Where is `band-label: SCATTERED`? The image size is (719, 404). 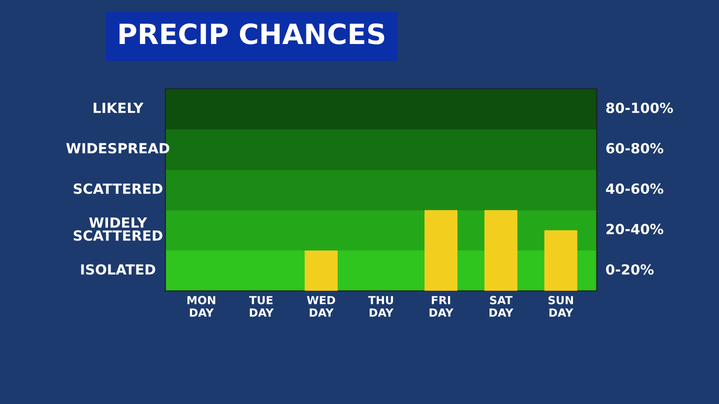
band-label: SCATTERED is located at coordinates (118, 188).